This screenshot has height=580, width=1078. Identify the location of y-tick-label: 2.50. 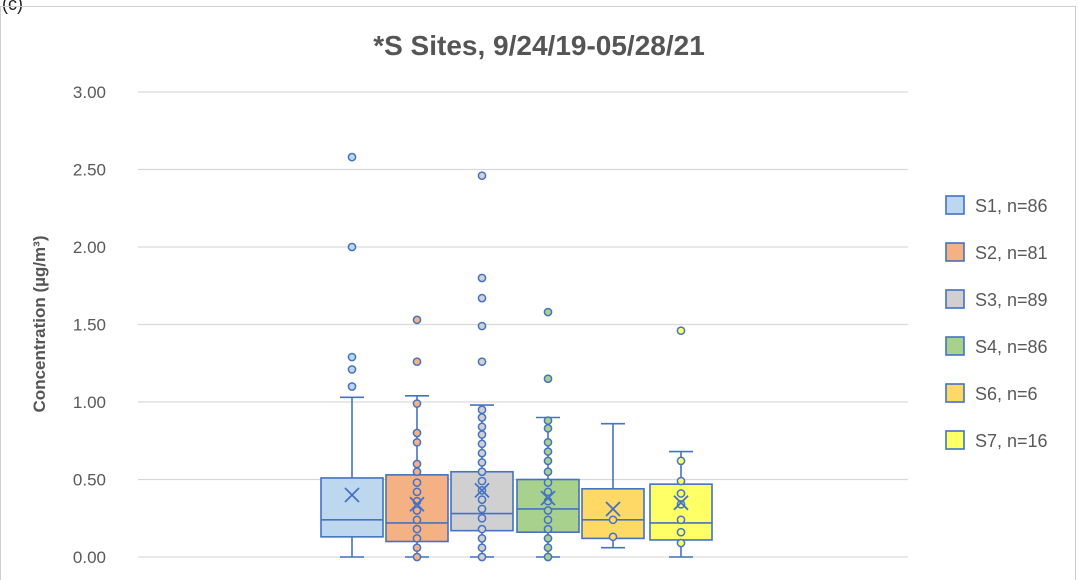
(89, 170).